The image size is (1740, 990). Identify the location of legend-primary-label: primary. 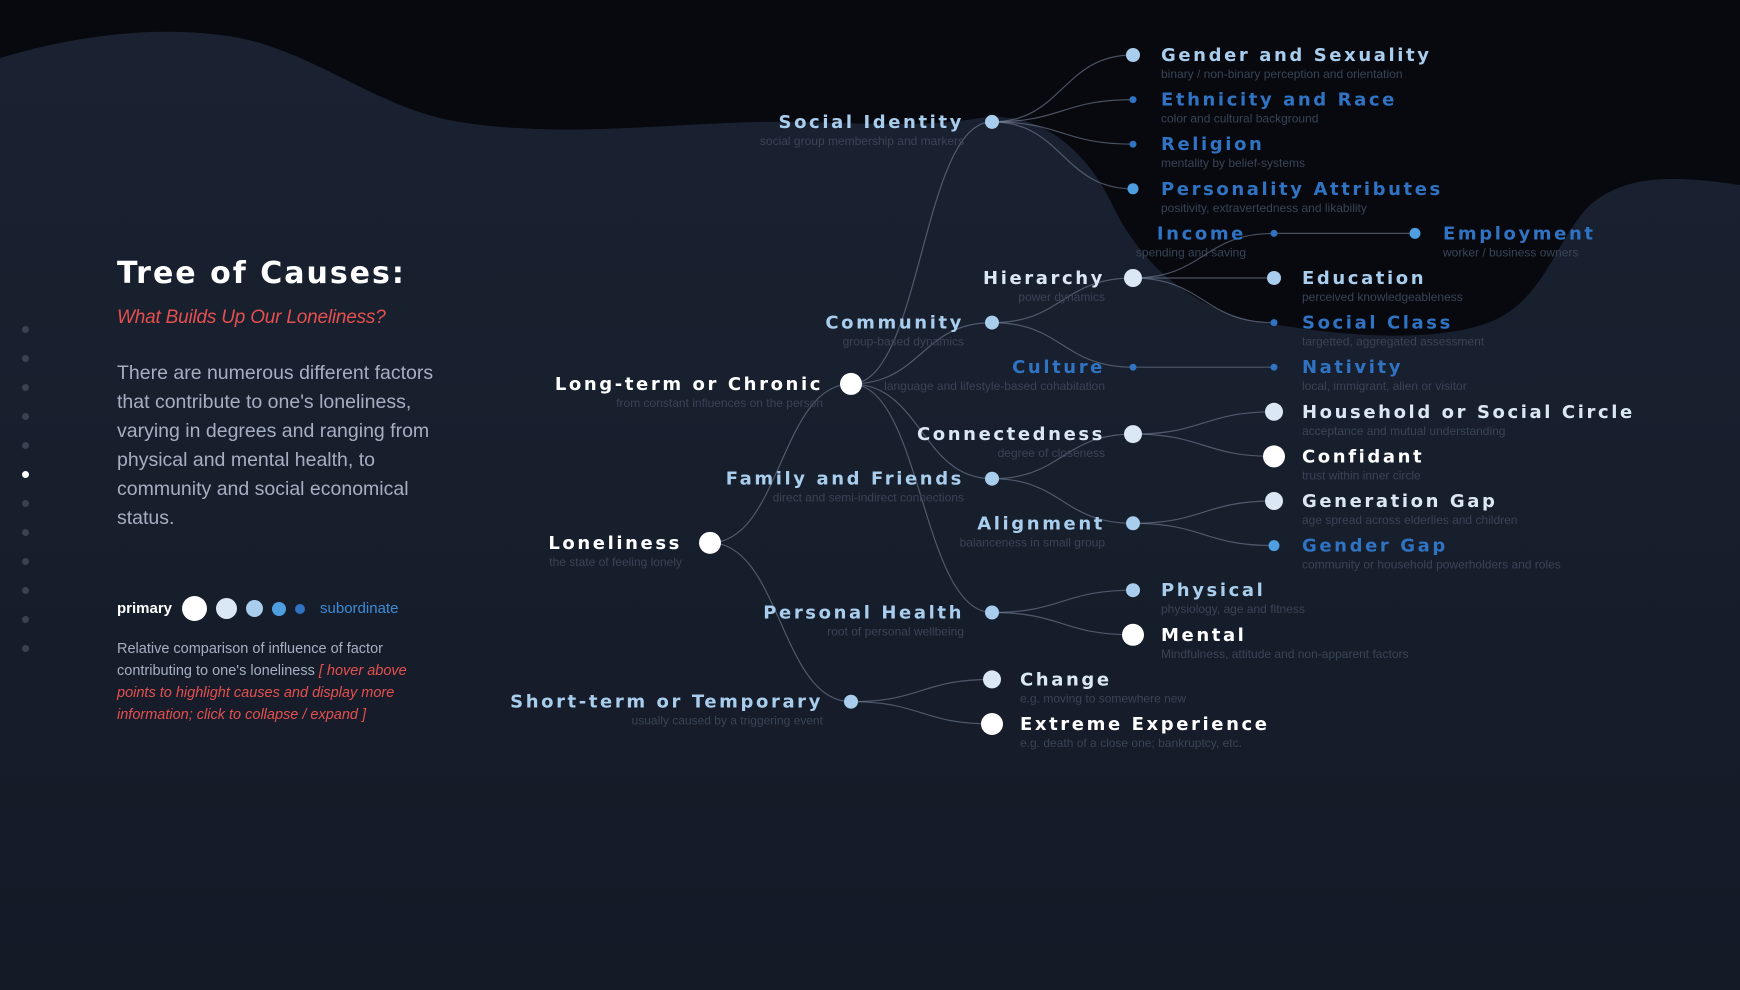
(145, 608).